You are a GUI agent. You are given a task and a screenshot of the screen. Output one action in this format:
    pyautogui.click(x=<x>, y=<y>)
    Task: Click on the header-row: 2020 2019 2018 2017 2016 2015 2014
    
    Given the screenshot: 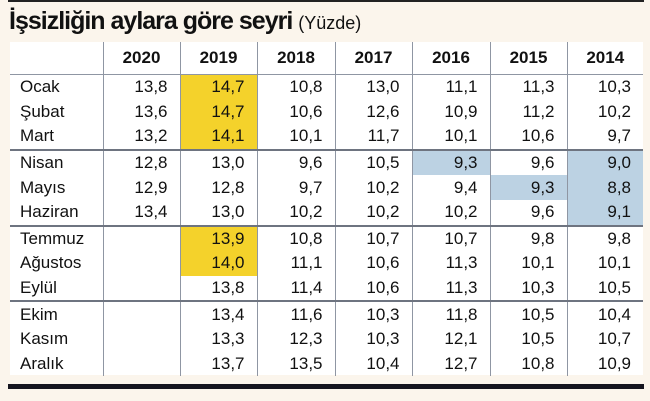 What is the action you would take?
    pyautogui.click(x=326, y=58)
    